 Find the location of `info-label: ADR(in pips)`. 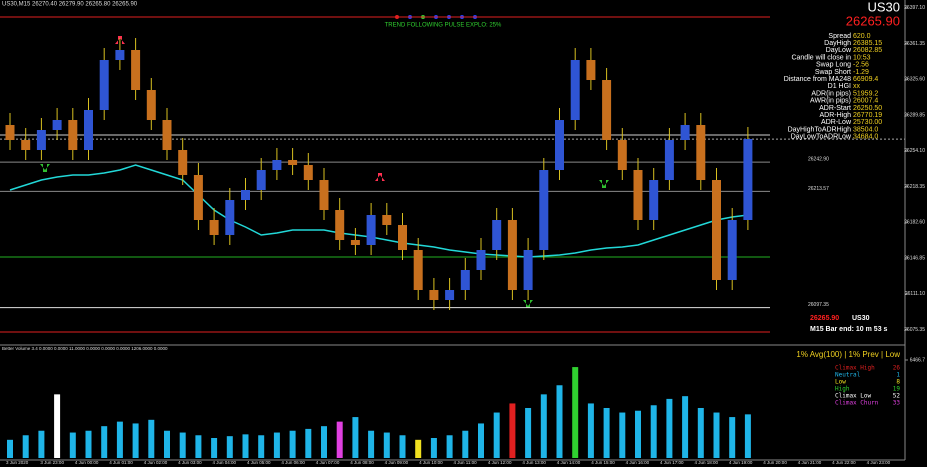

info-label: ADR(in pips) is located at coordinates (831, 93).